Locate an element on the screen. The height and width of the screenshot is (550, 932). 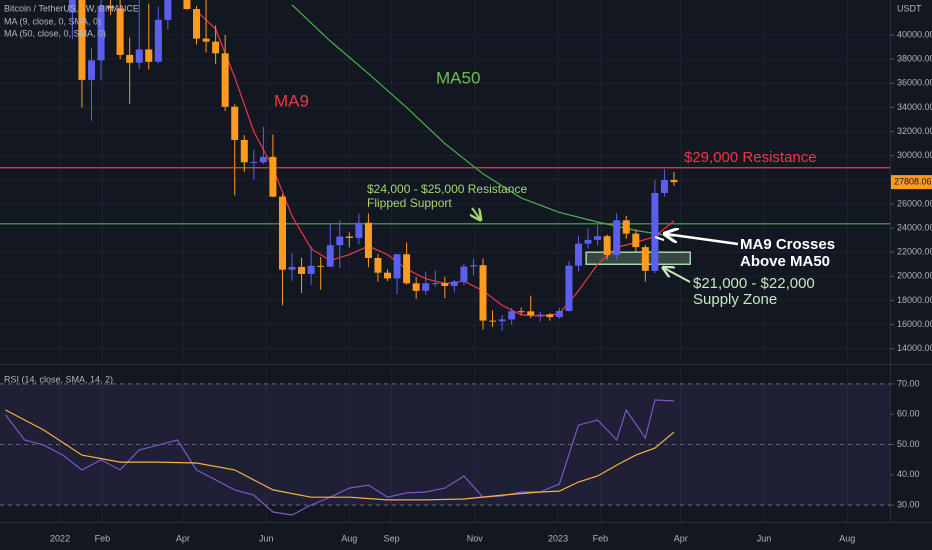
annotation: $29,000 Resistance is located at coordinates (750, 157).